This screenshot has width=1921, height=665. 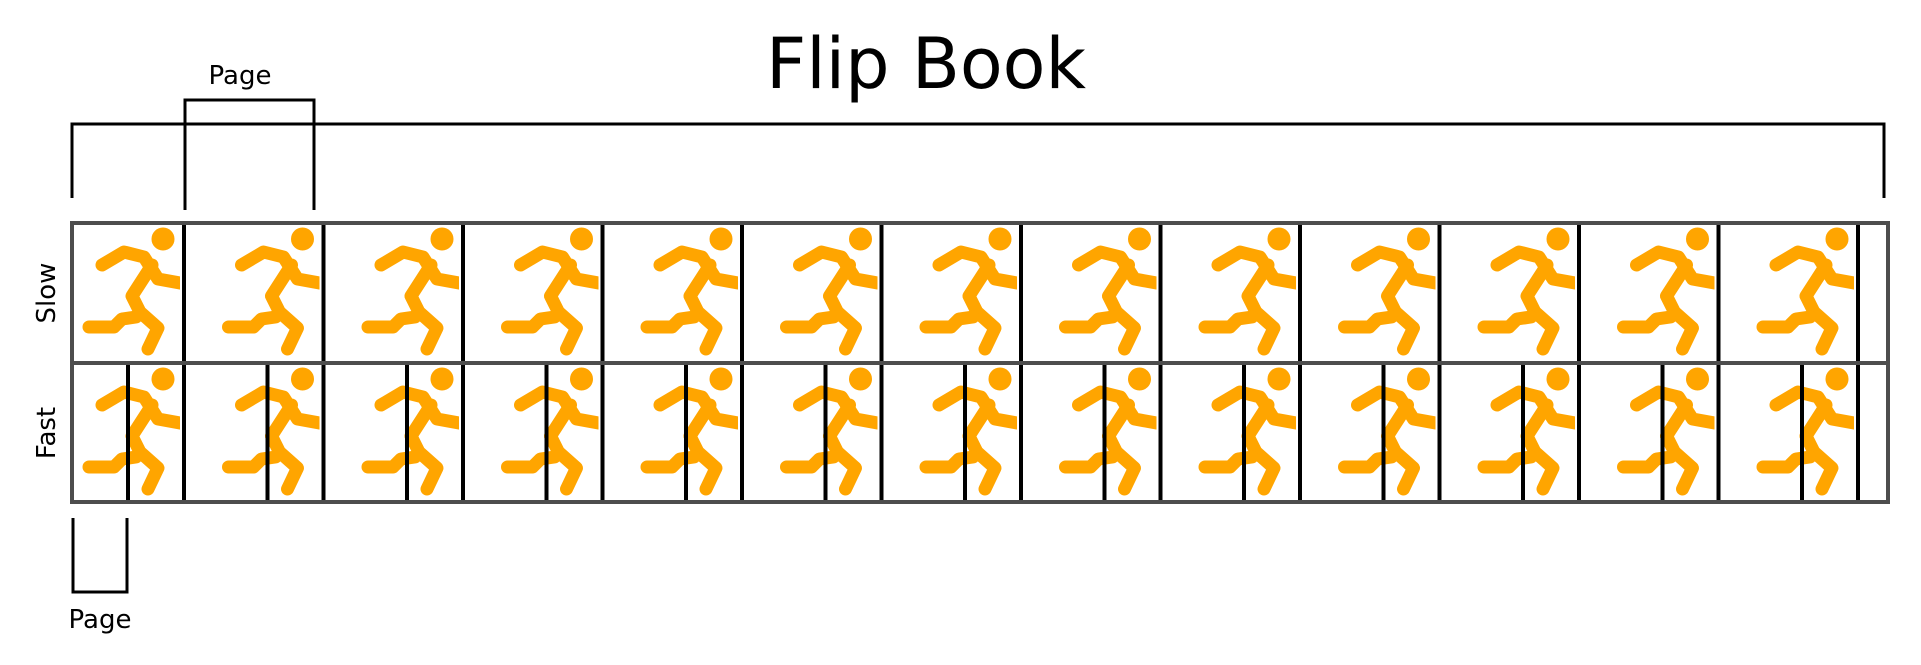 I want to click on row-label-fast-wrap: Fast, so click(x=47, y=433).